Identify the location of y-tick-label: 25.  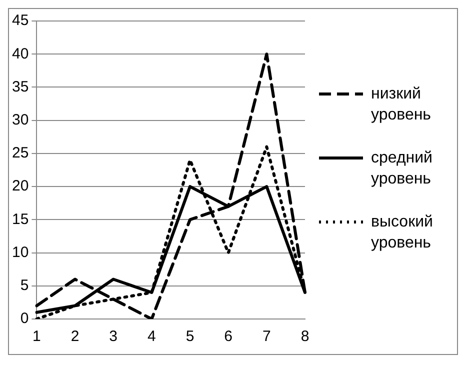
(20, 153).